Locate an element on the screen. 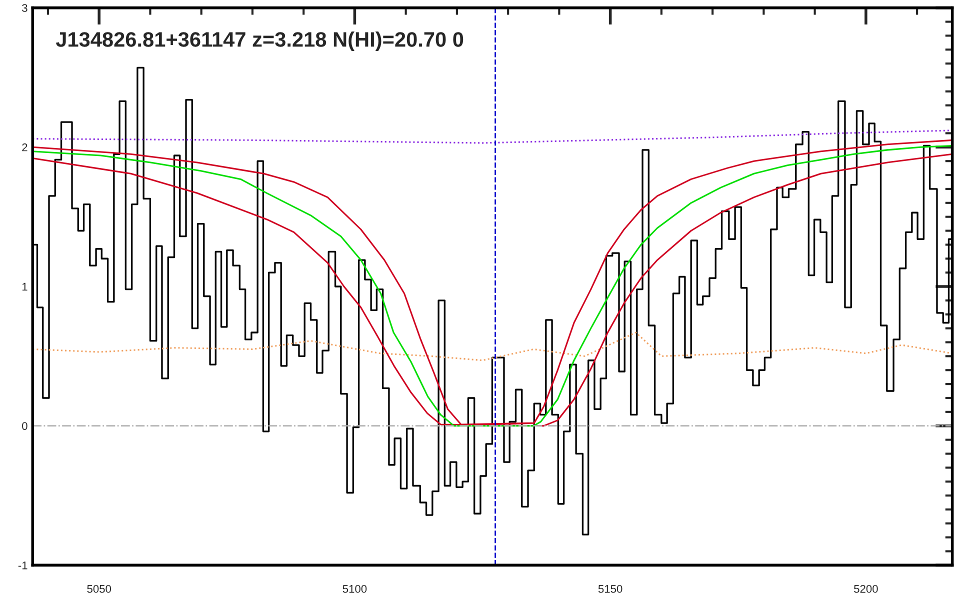 The width and height of the screenshot is (960, 600). x-tick-label: 5100 is located at coordinates (354, 588).